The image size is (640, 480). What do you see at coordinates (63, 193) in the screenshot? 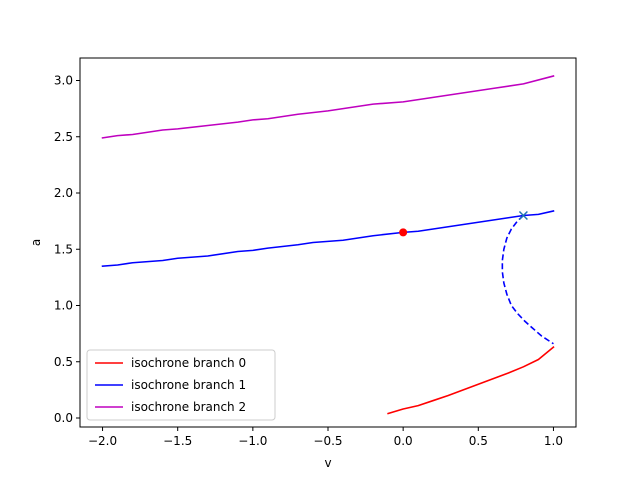
I see `y-tick-label: 2.0` at bounding box center [63, 193].